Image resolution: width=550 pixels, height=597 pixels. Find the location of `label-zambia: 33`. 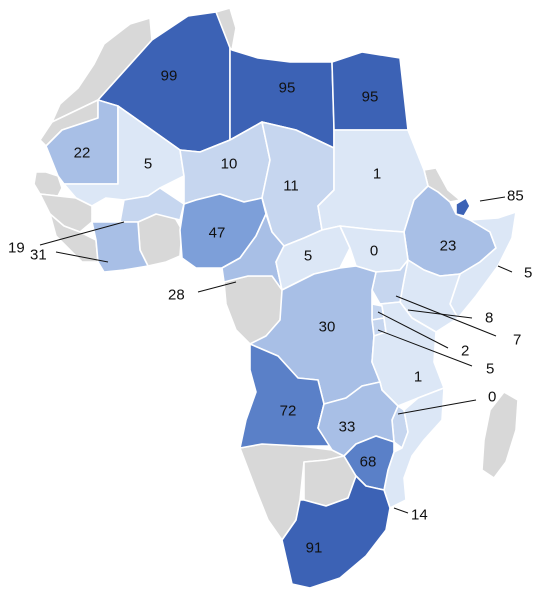

label-zambia: 33 is located at coordinates (347, 427).